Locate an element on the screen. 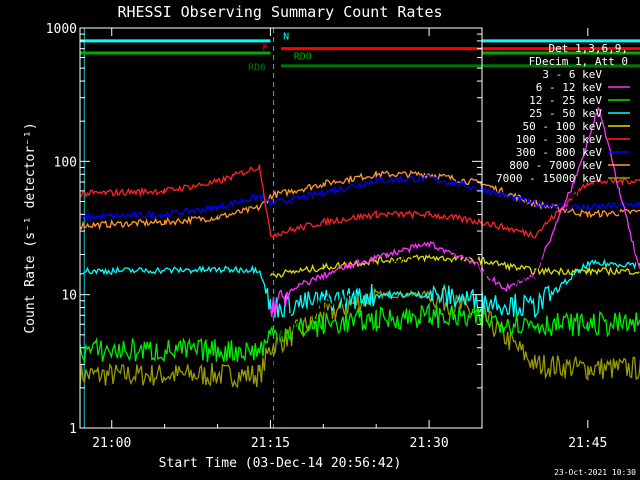  x-tick-label: 21:00 is located at coordinates (111, 443).